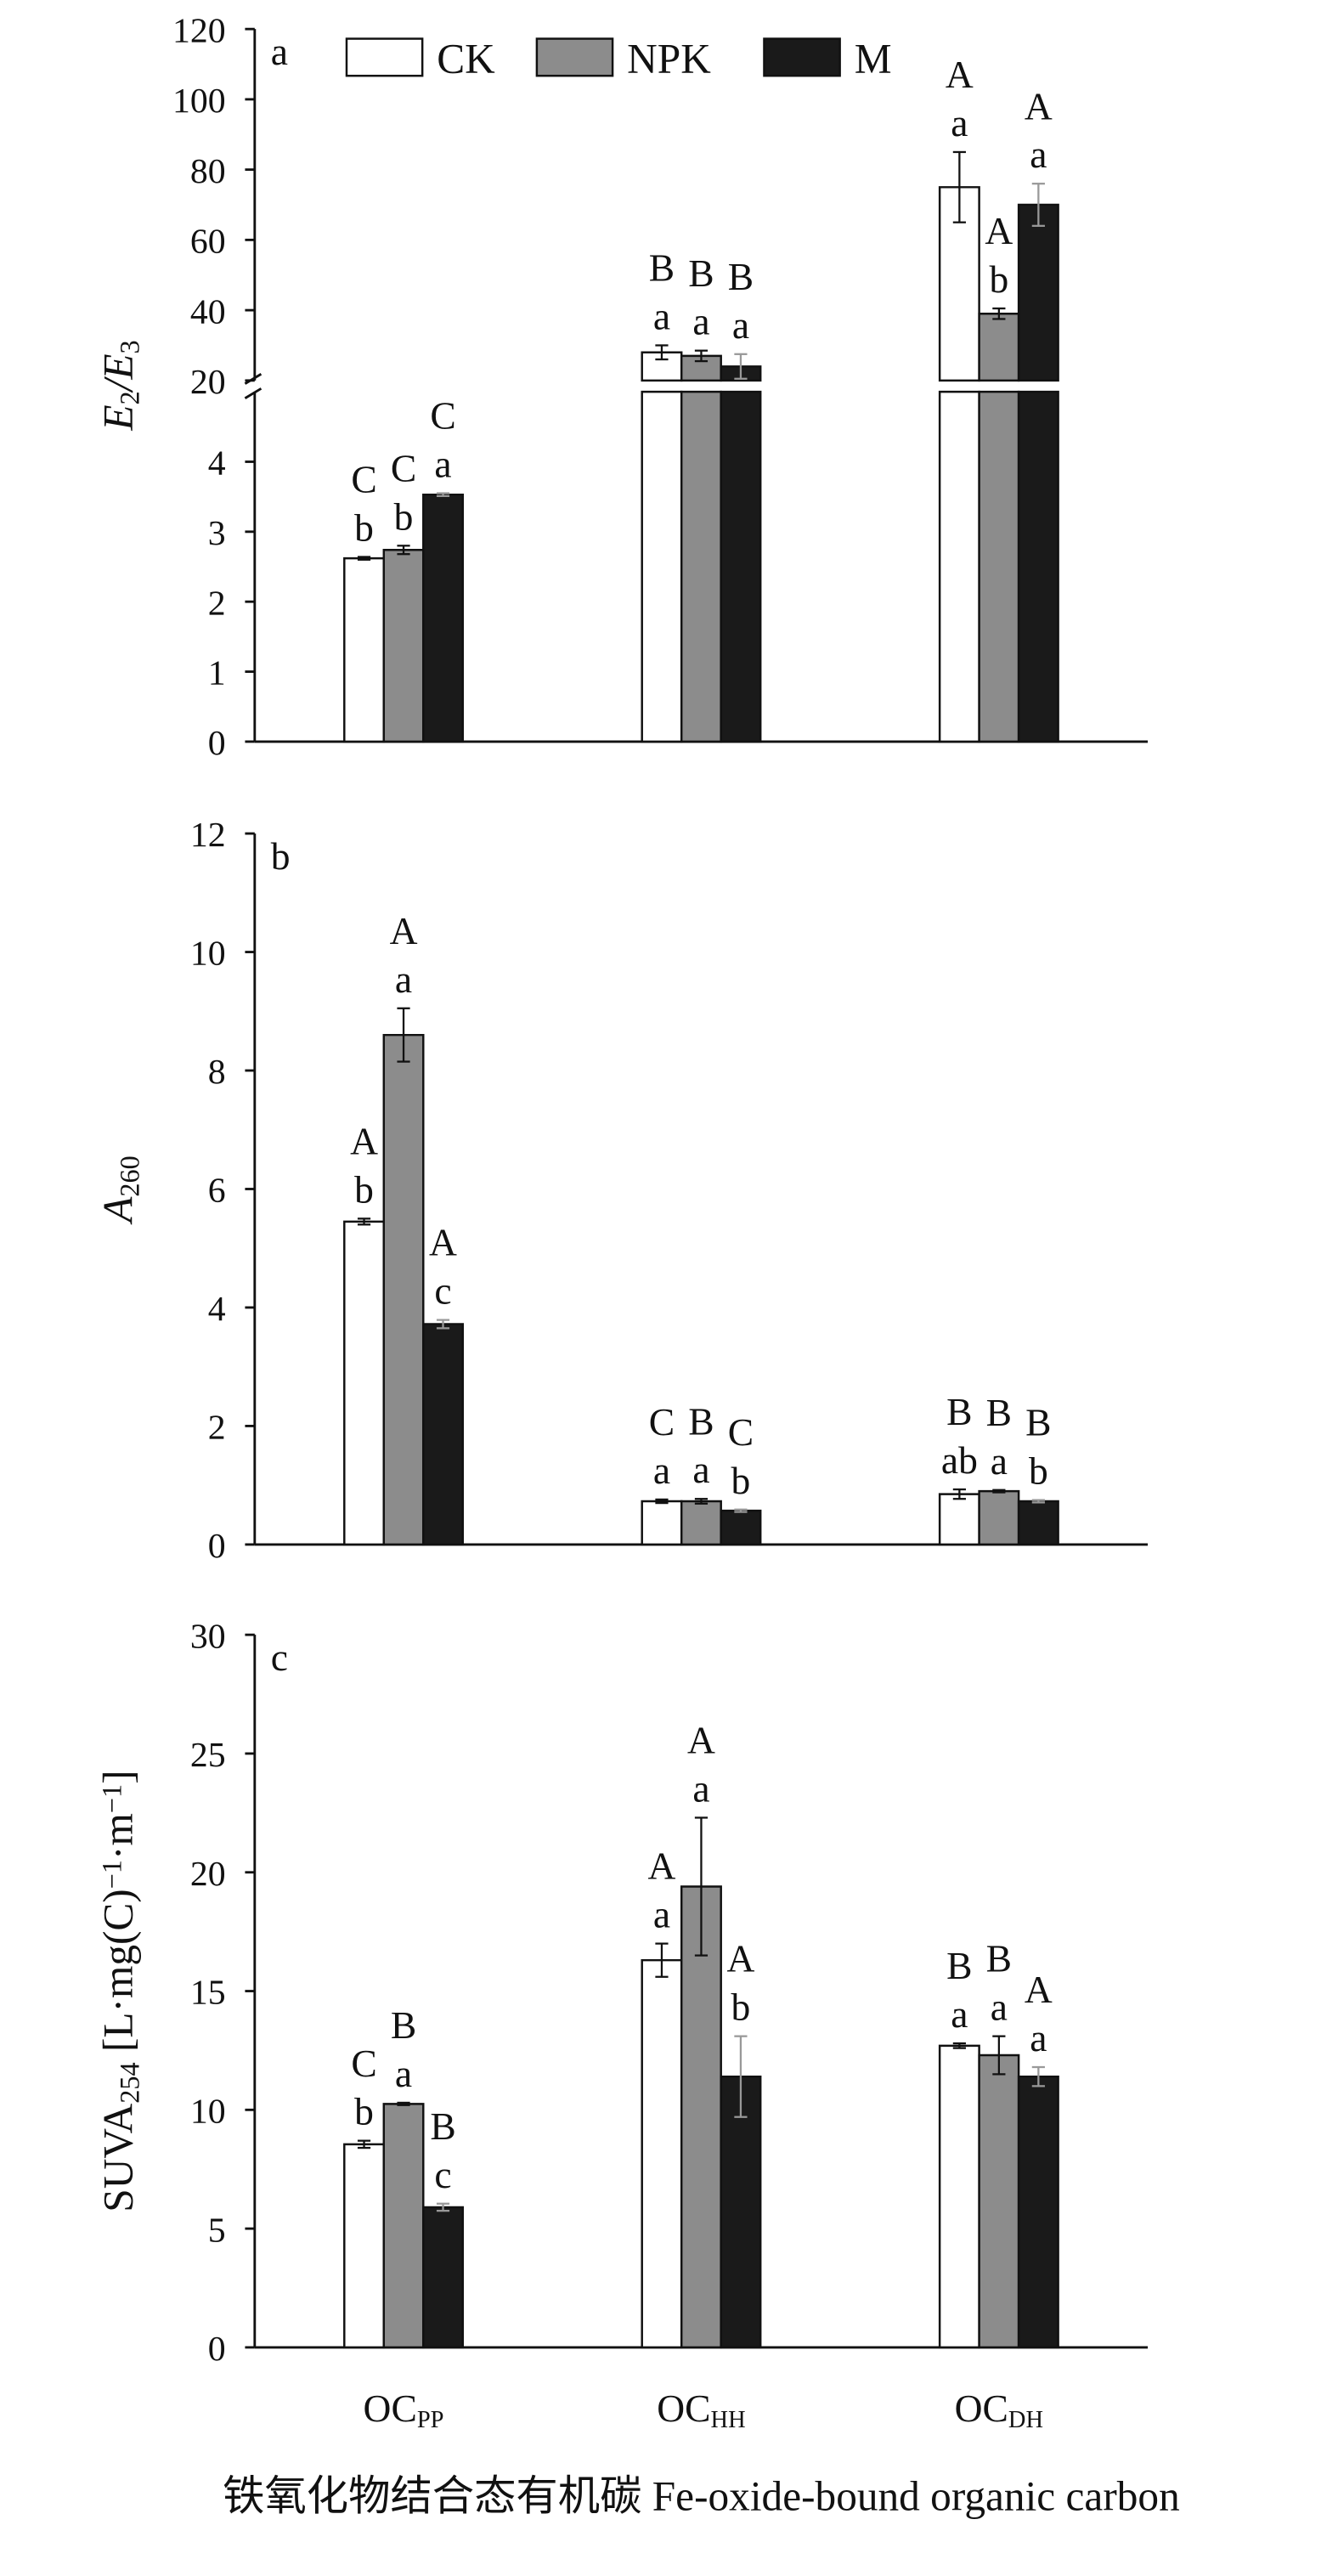 Image resolution: width=1338 pixels, height=2576 pixels. I want to click on y-tick-label: 15, so click(208, 1993).